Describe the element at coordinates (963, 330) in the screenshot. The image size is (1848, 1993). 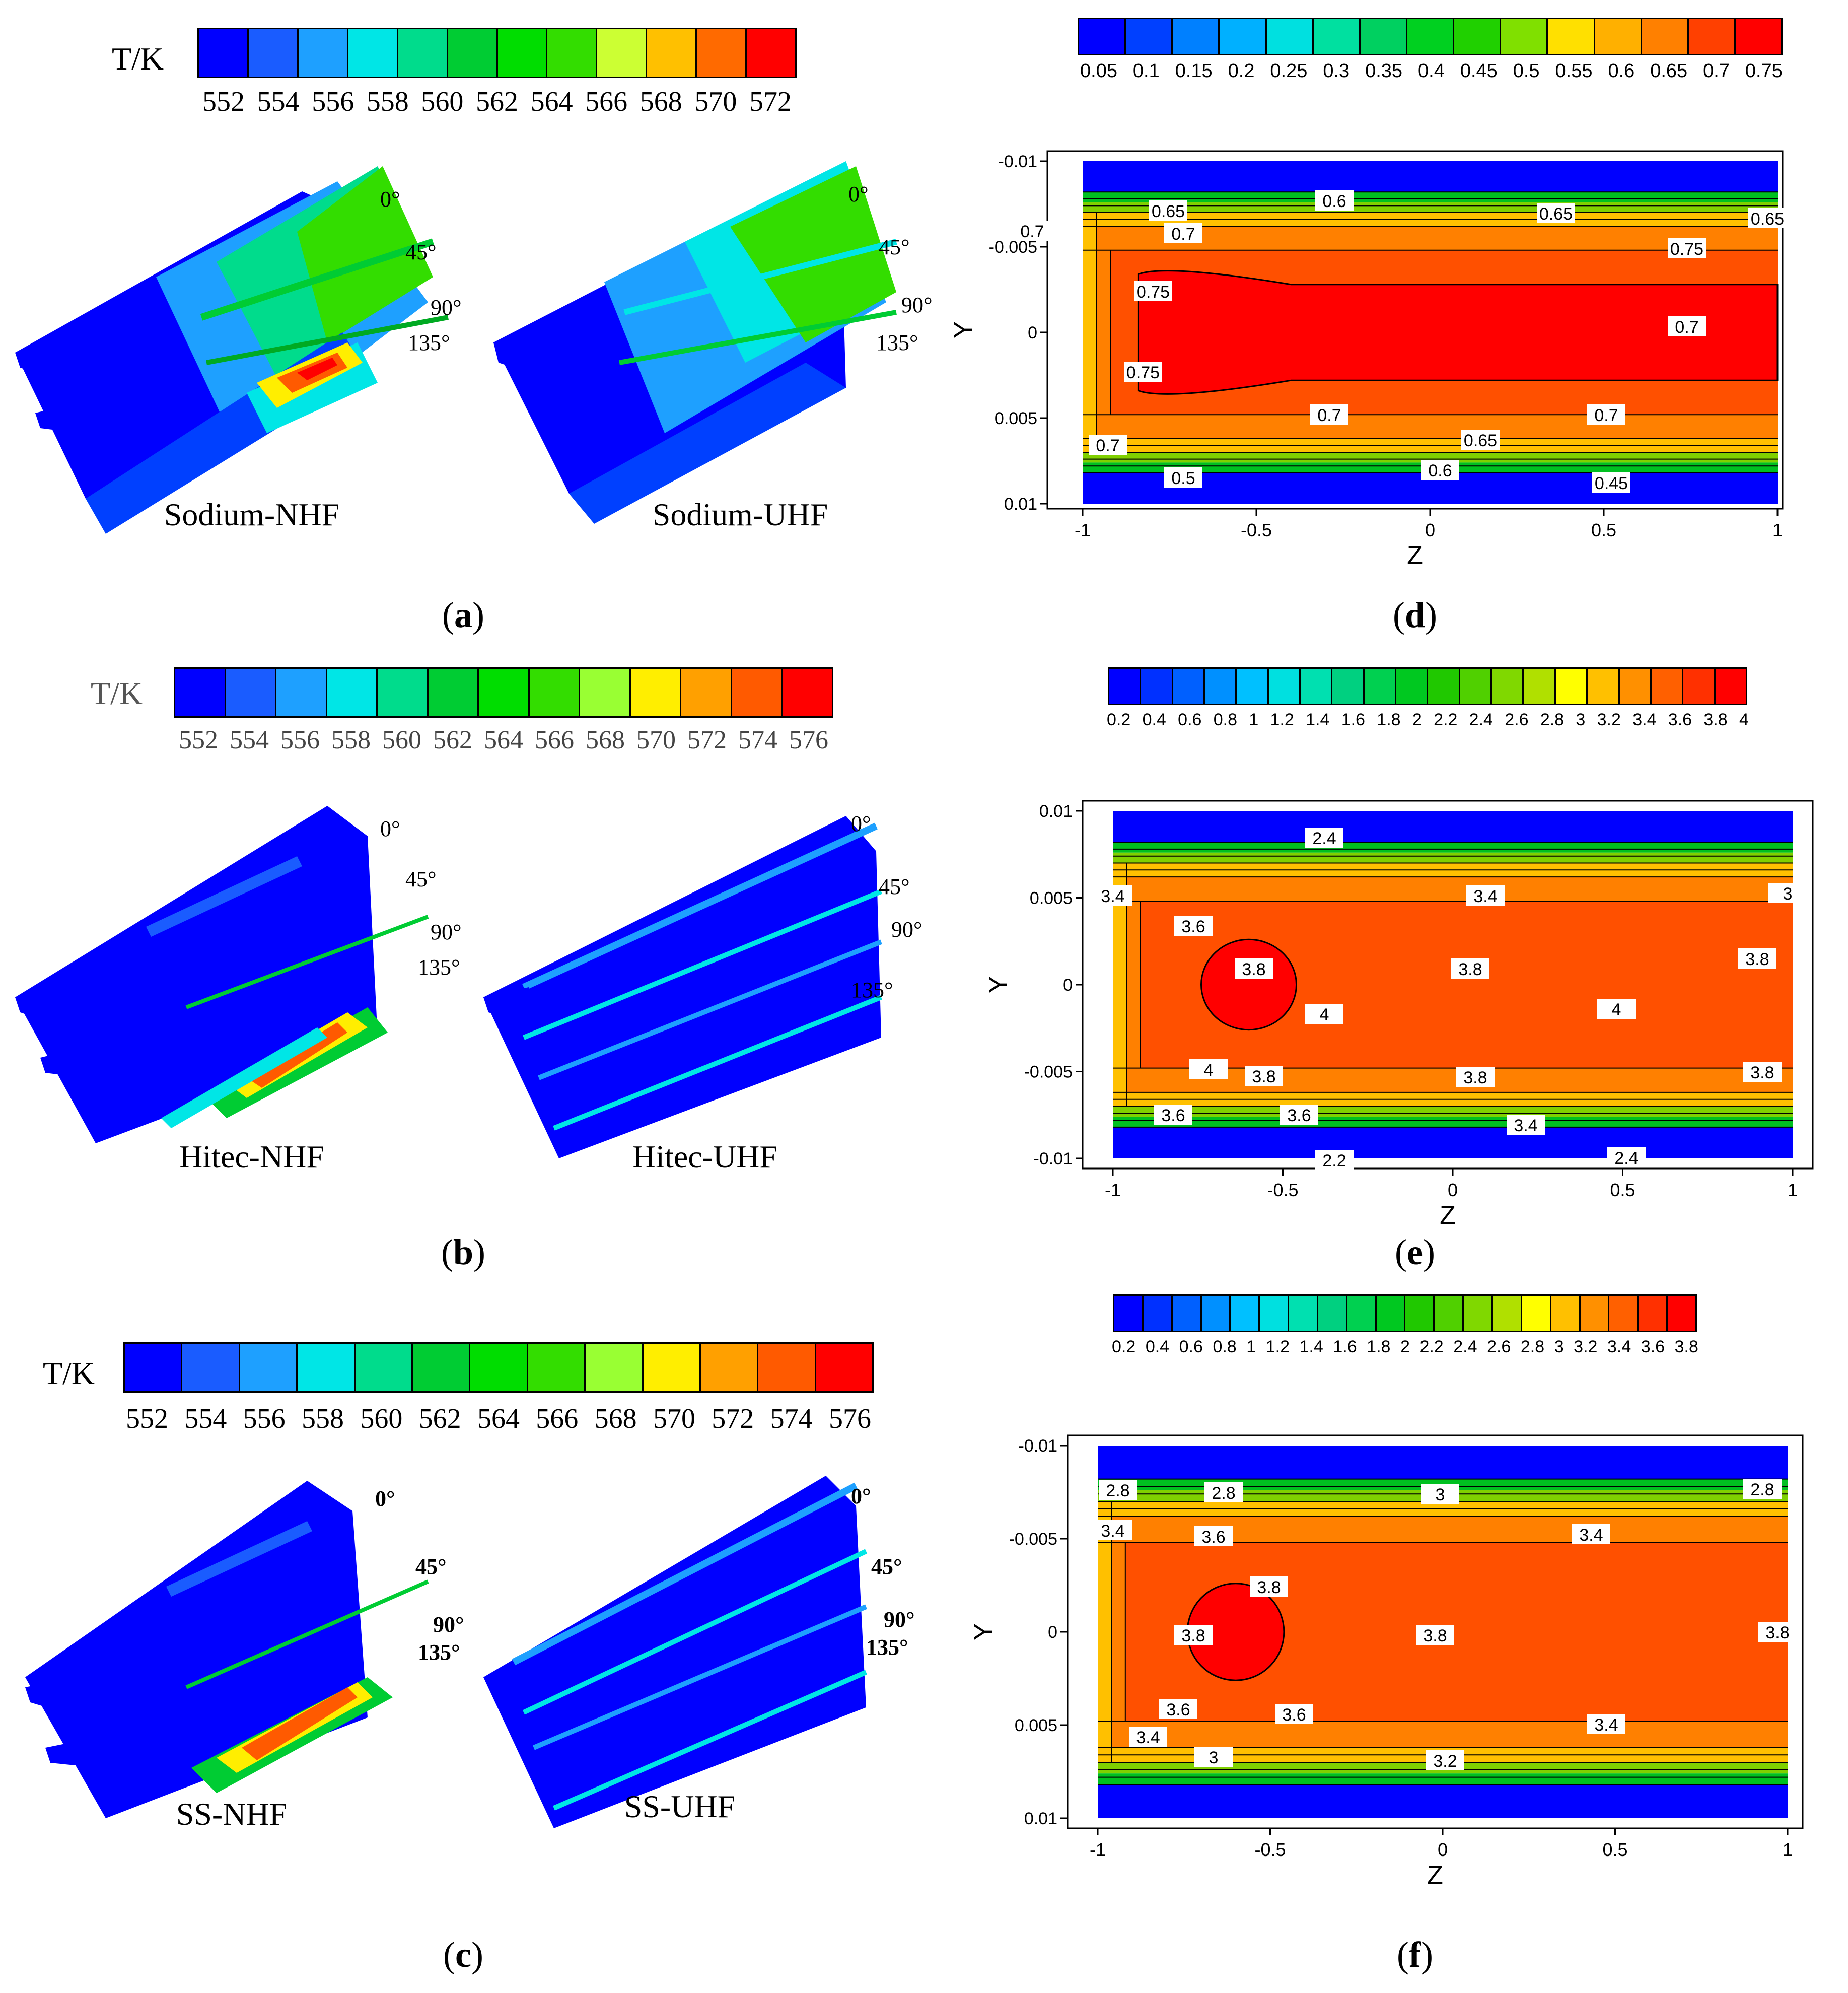
I see `y-axis-label: Y` at that location.